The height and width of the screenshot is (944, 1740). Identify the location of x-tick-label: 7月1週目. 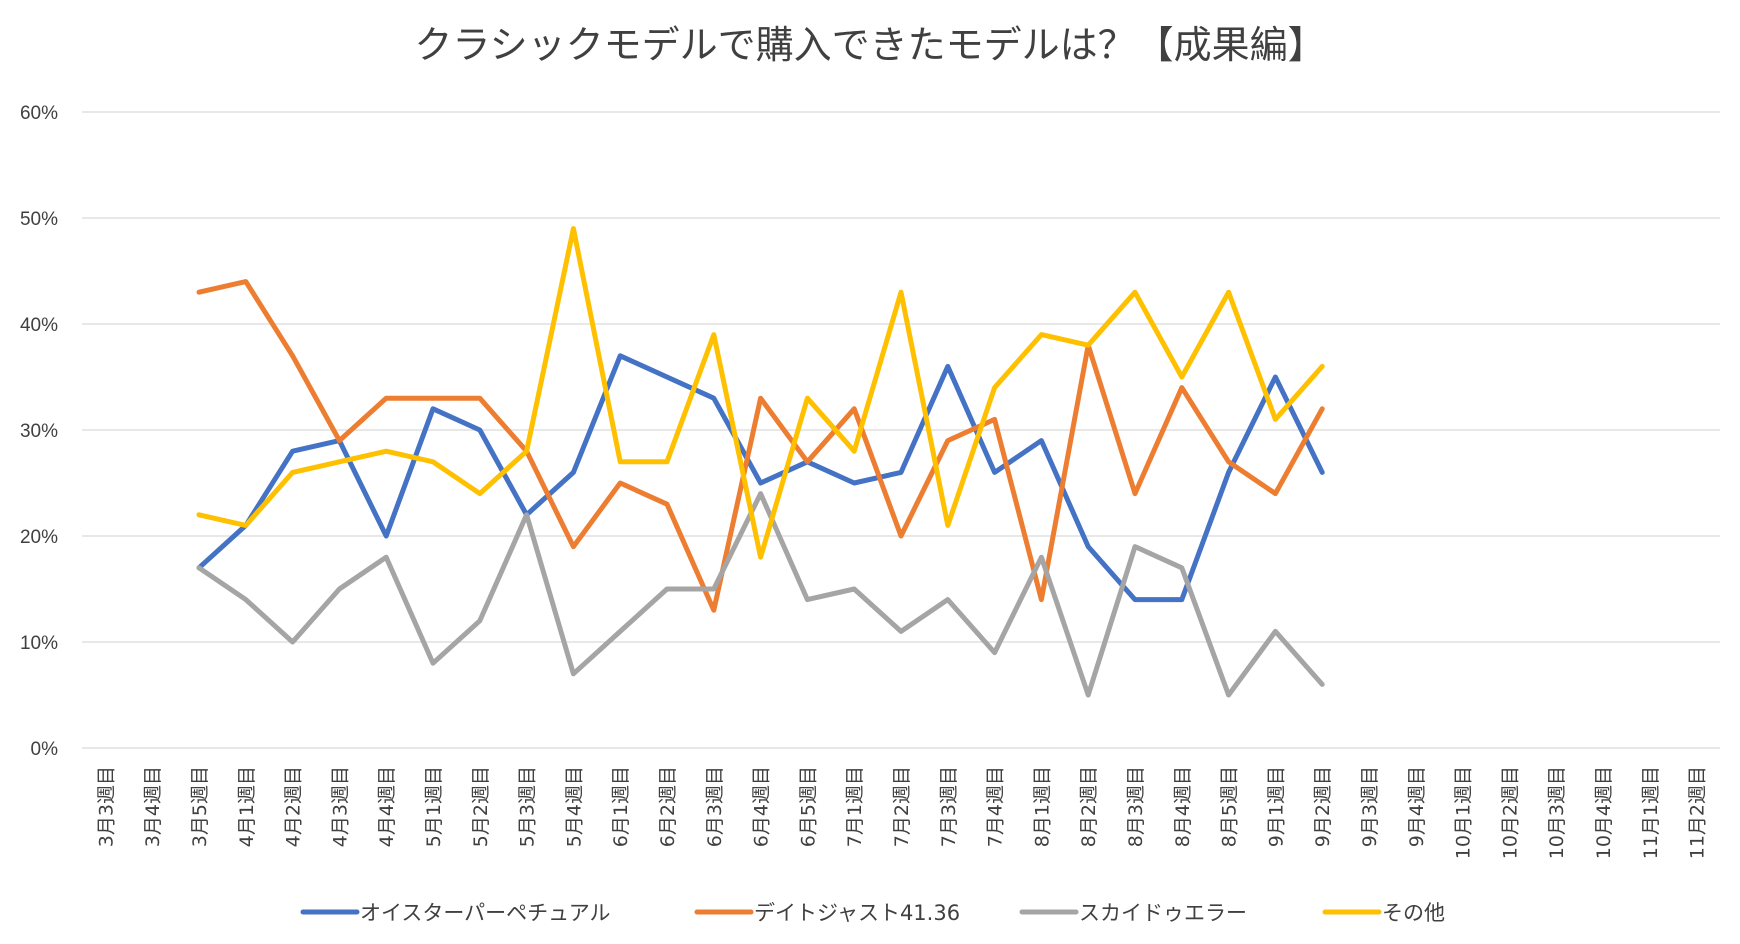
(855, 806).